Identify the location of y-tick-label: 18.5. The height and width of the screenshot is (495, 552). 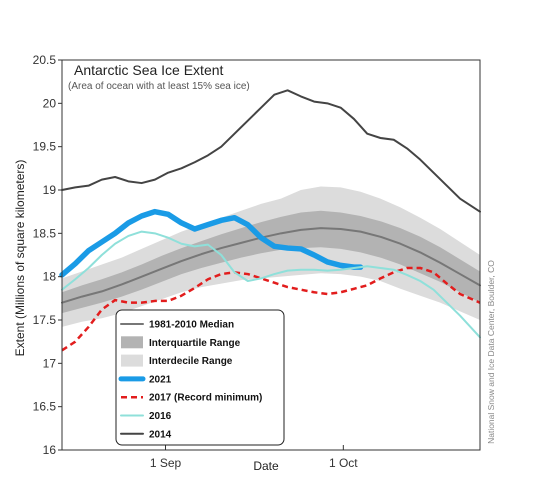
(45, 233).